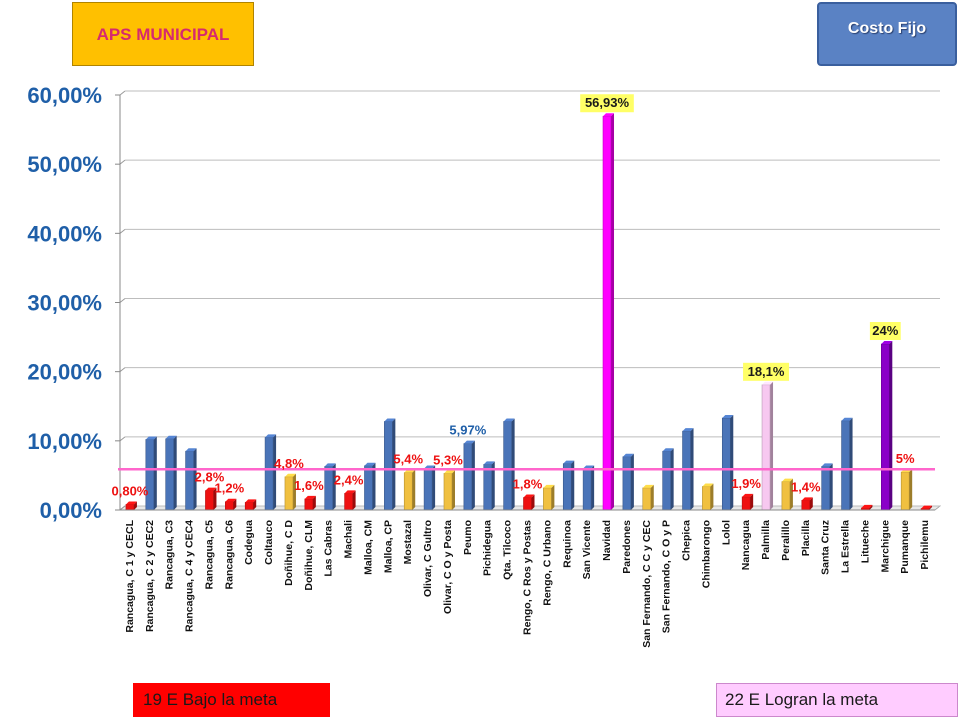 The height and width of the screenshot is (720, 960). I want to click on x-tick-label: Rancagua, C3, so click(170, 555).